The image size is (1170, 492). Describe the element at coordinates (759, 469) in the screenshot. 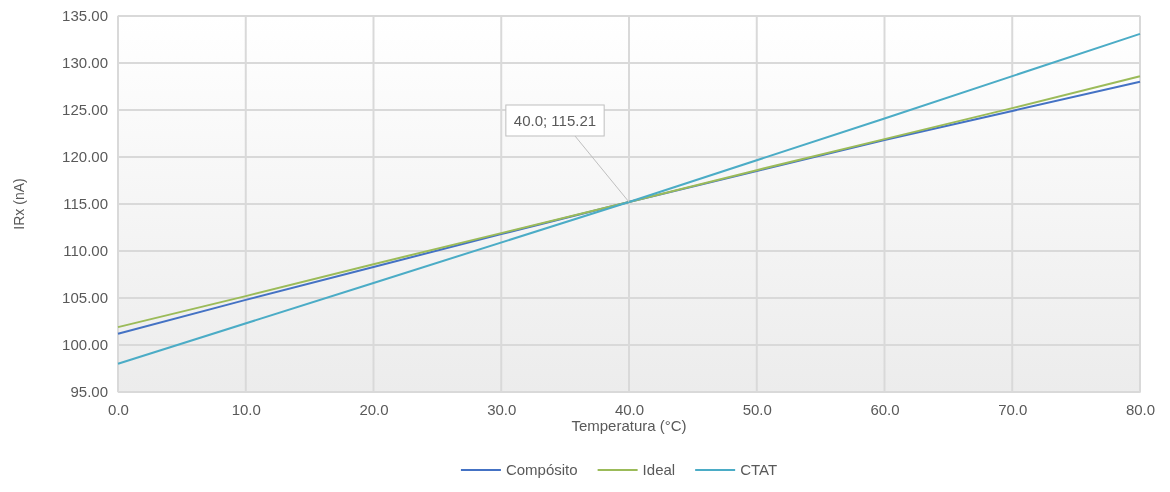

I see `legend-label: CTAT` at that location.